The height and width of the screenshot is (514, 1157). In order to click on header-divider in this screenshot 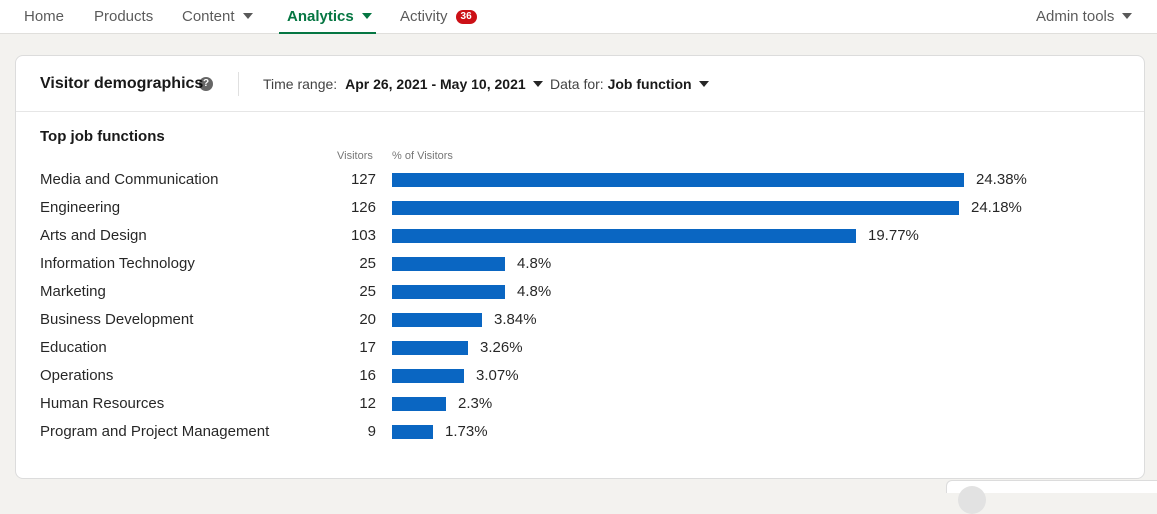, I will do `click(238, 84)`.